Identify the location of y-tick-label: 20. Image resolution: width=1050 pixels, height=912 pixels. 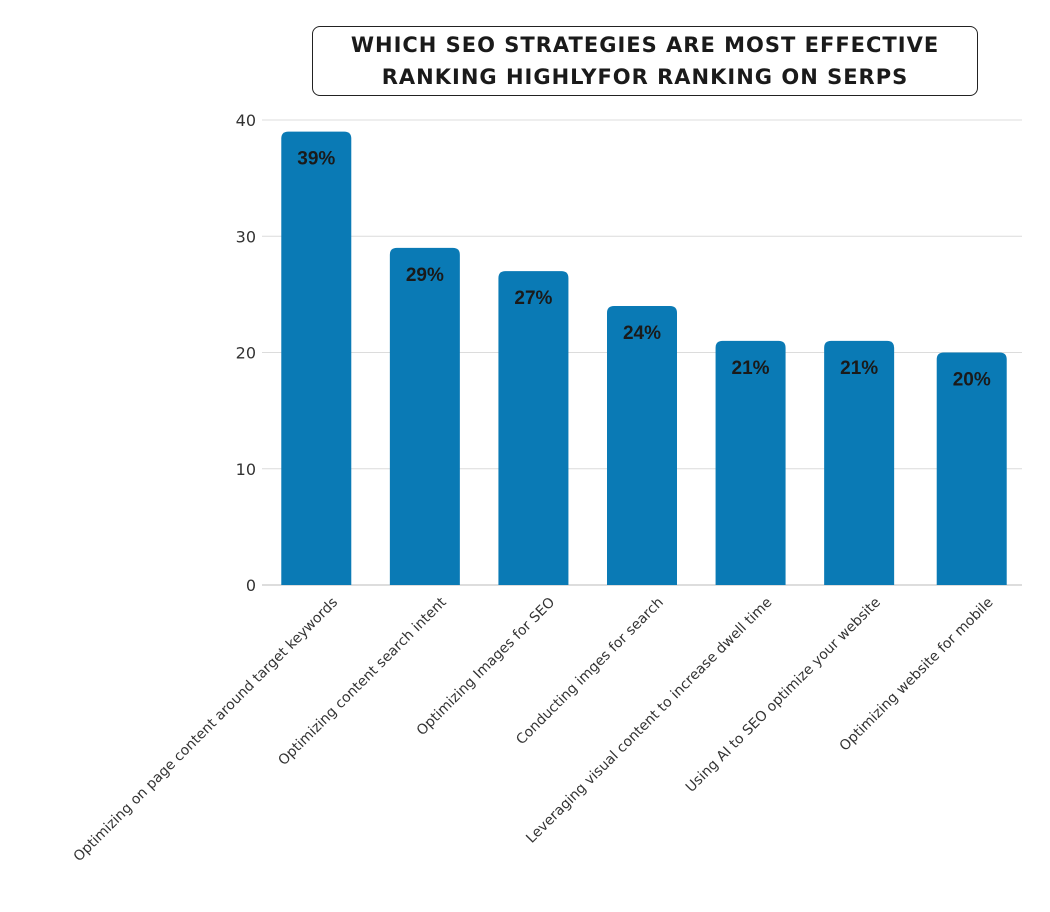
(246, 353).